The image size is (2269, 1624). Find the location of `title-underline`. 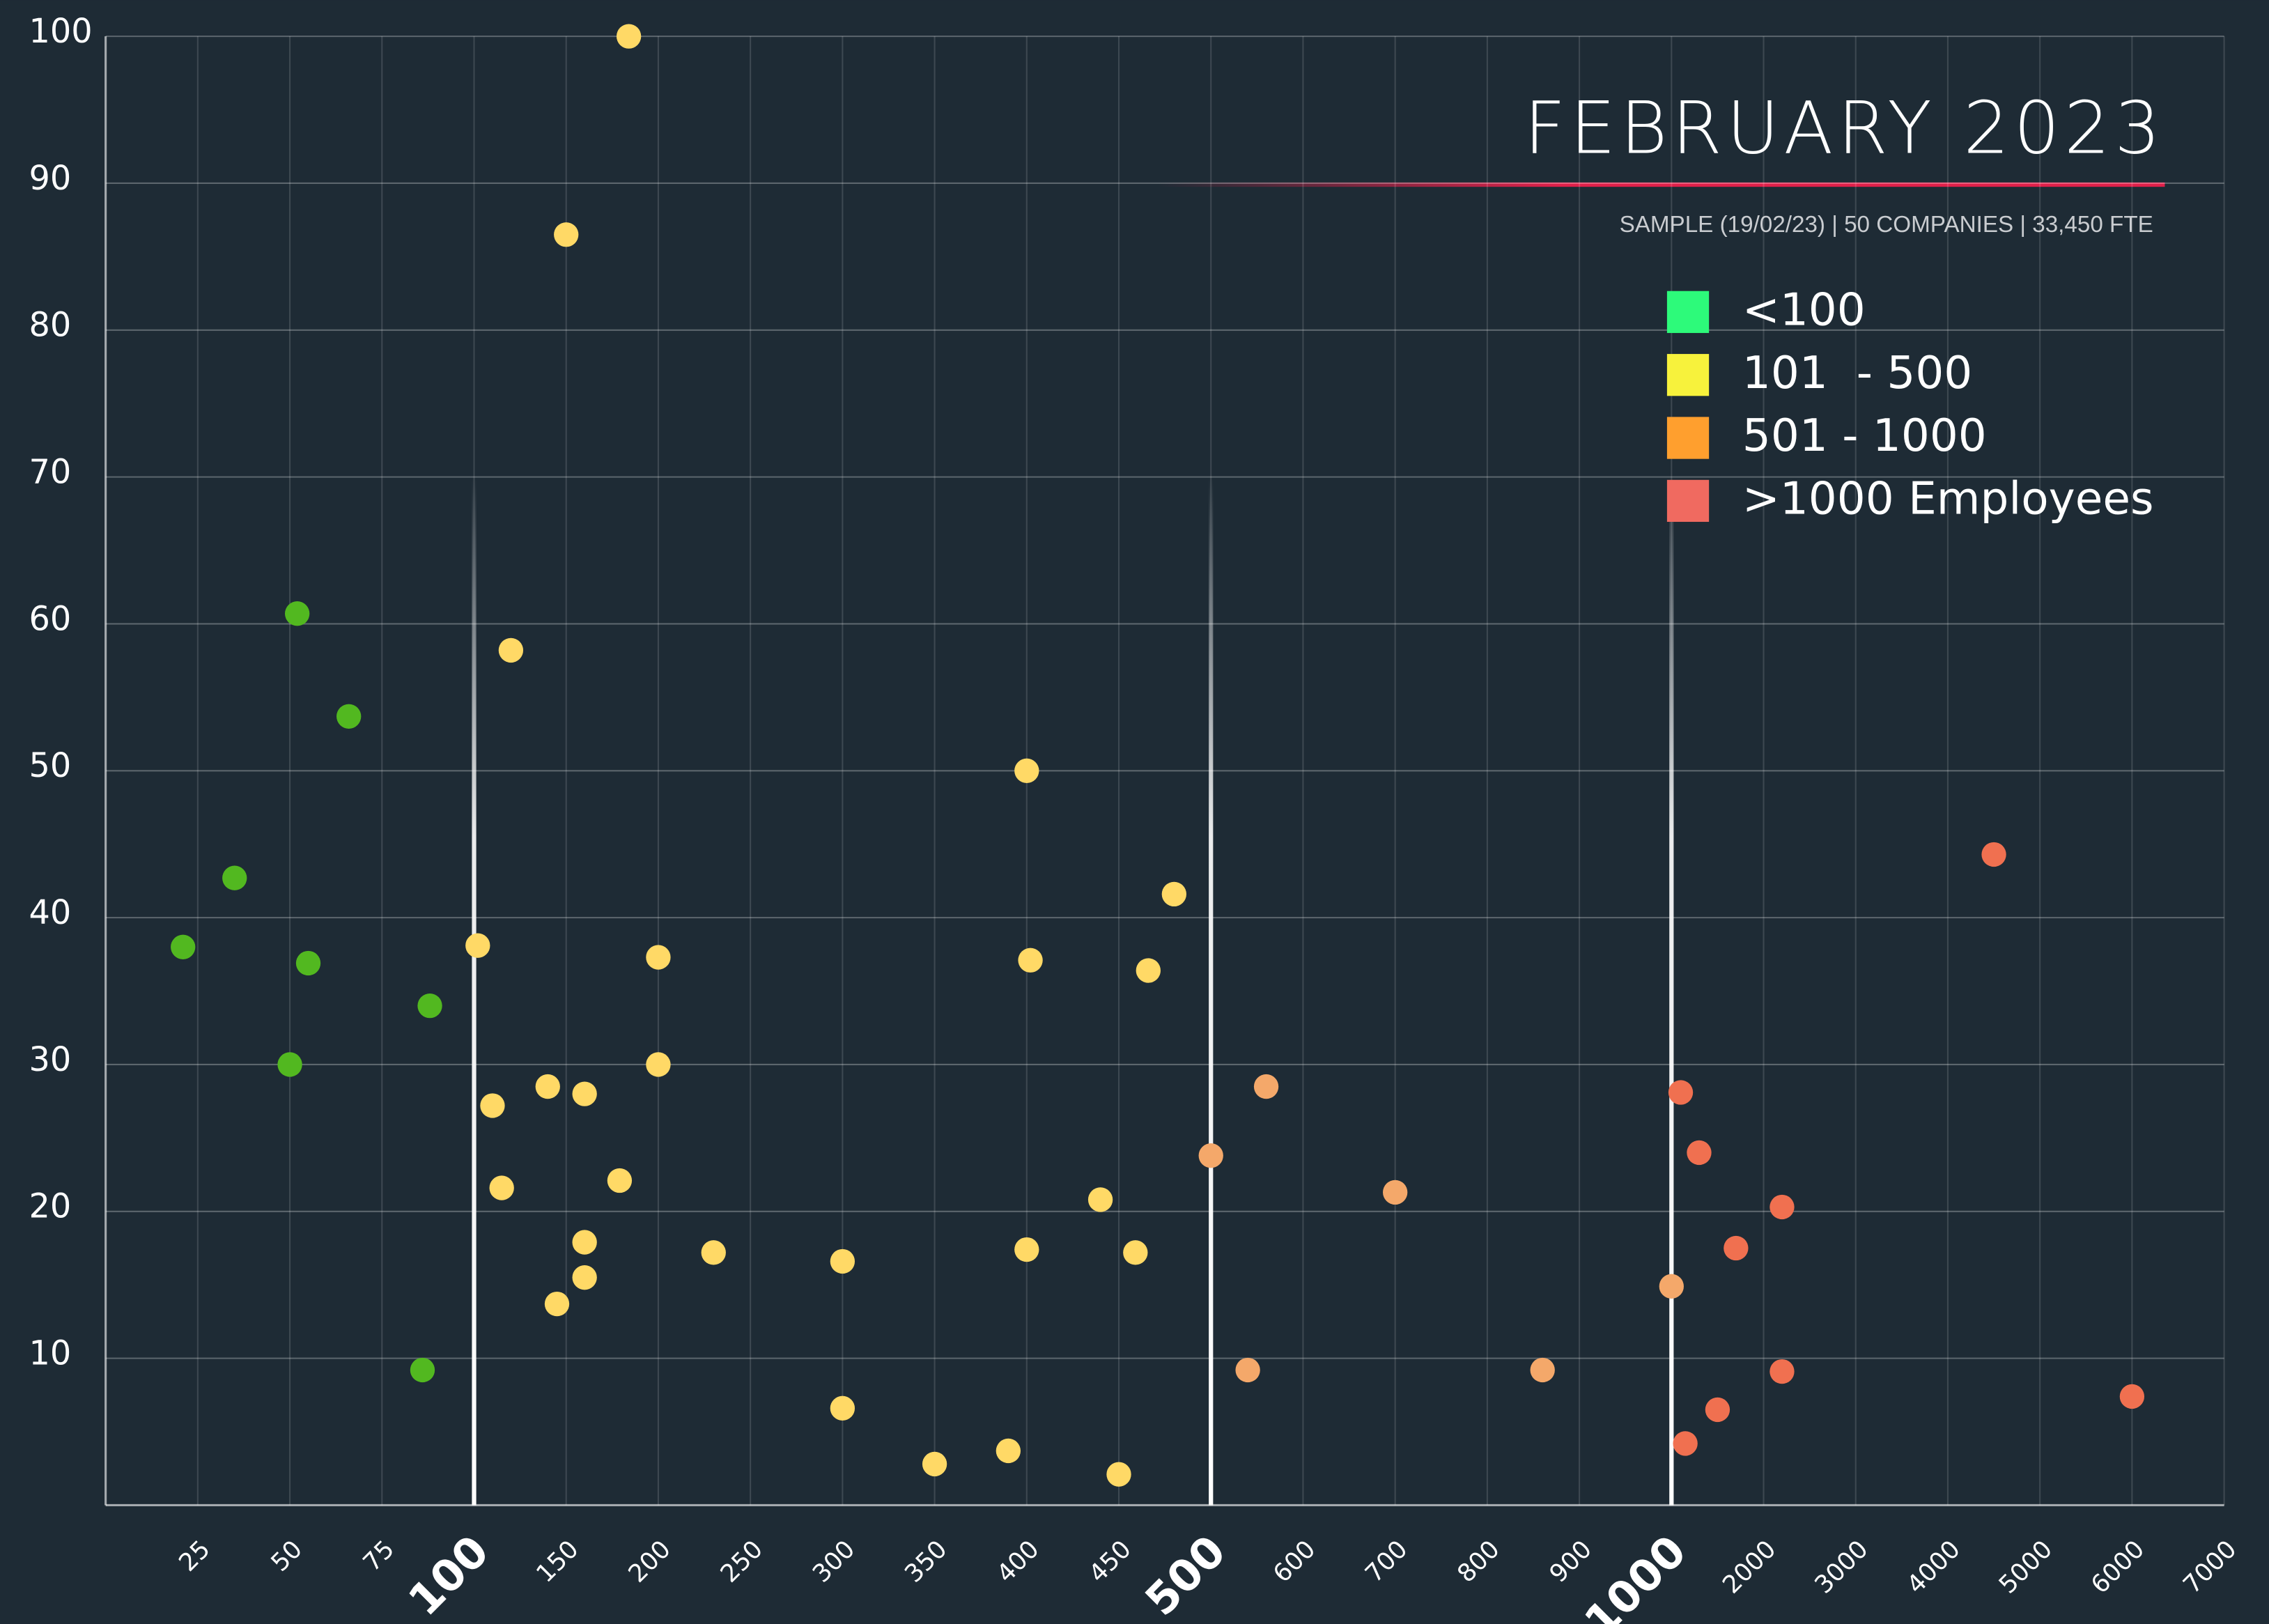

title-underline is located at coordinates (1661, 184).